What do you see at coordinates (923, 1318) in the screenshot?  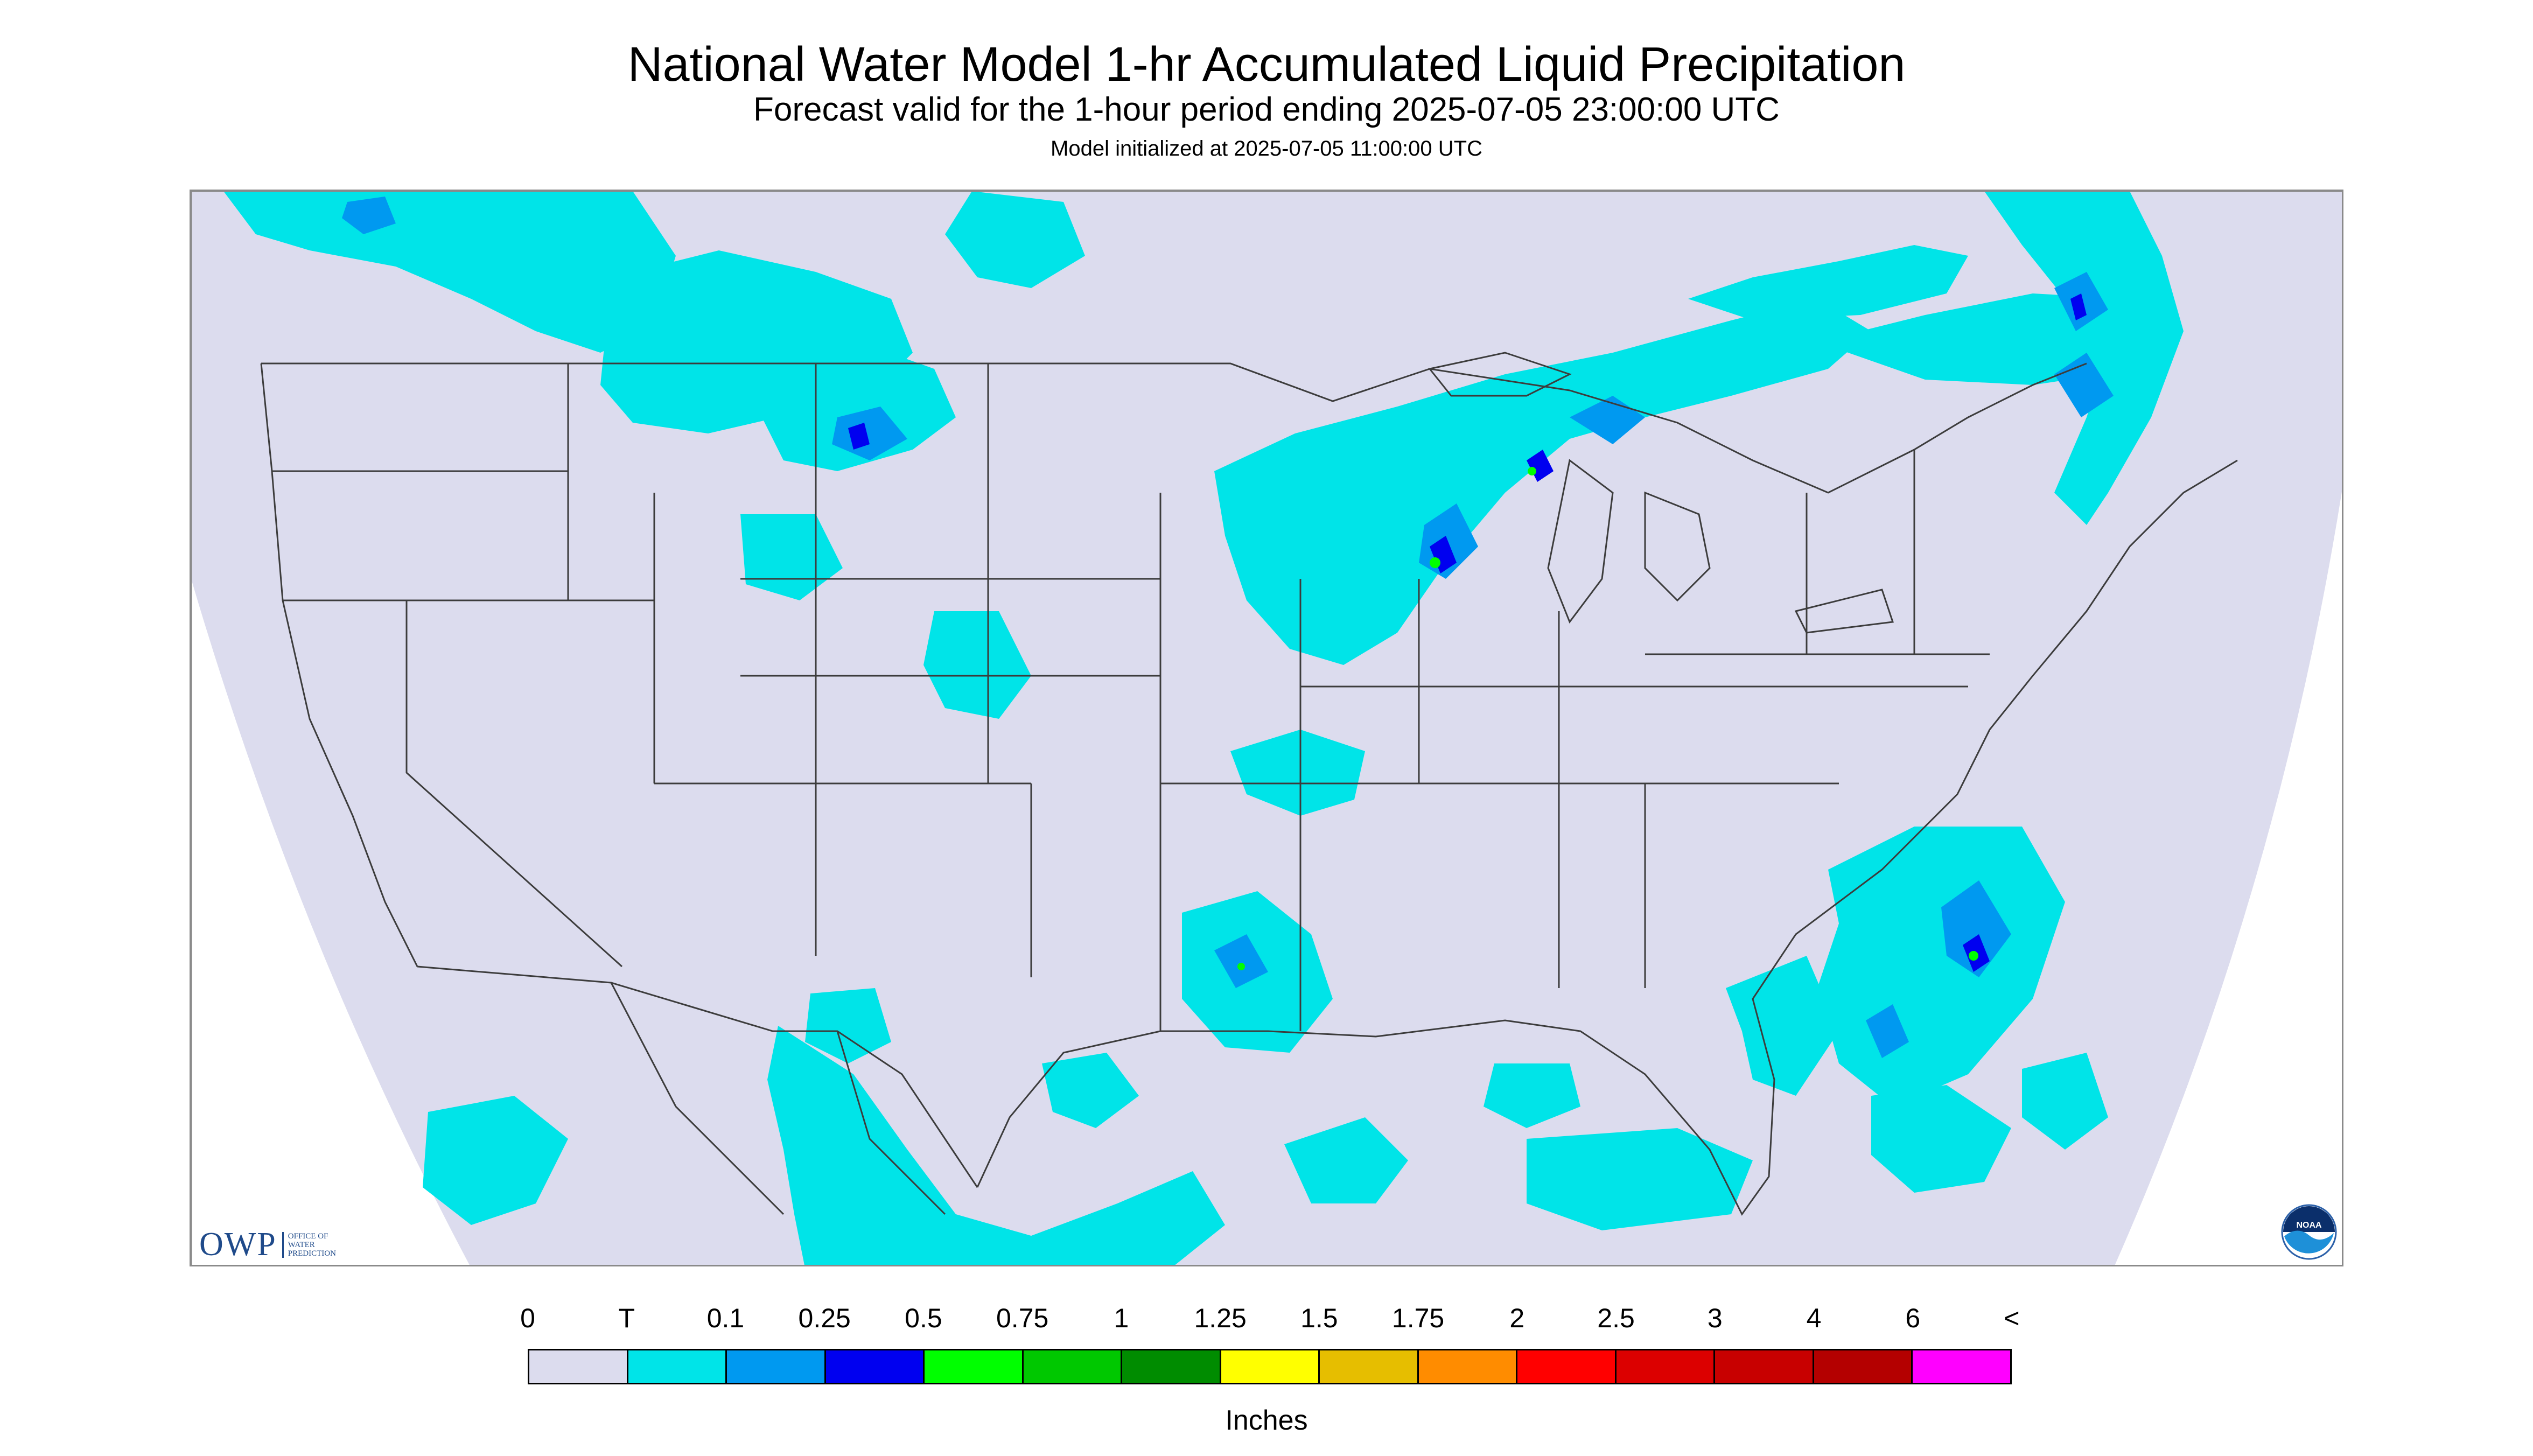 I see `legend-label: 0.5` at bounding box center [923, 1318].